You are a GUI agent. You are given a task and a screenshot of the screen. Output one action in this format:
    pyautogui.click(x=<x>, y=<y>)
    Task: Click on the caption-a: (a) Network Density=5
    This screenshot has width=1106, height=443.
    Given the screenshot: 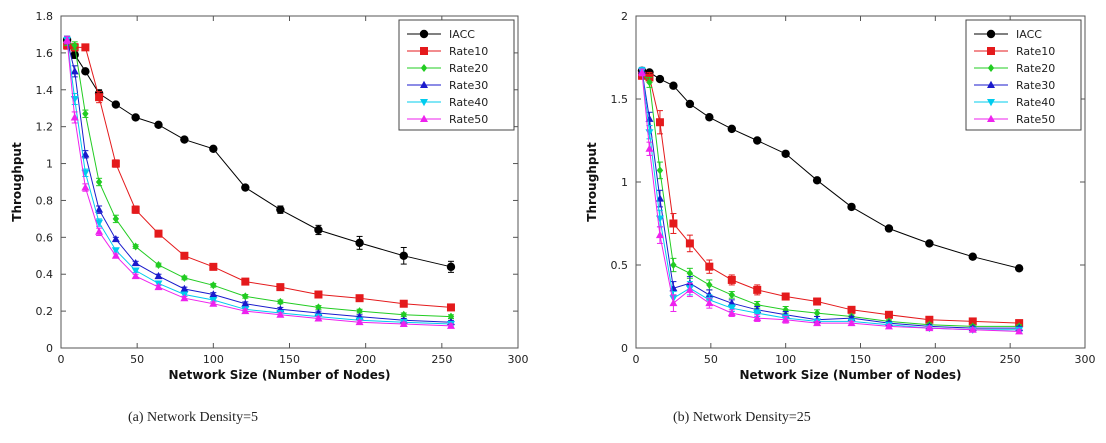 What is the action you would take?
    pyautogui.click(x=193, y=417)
    